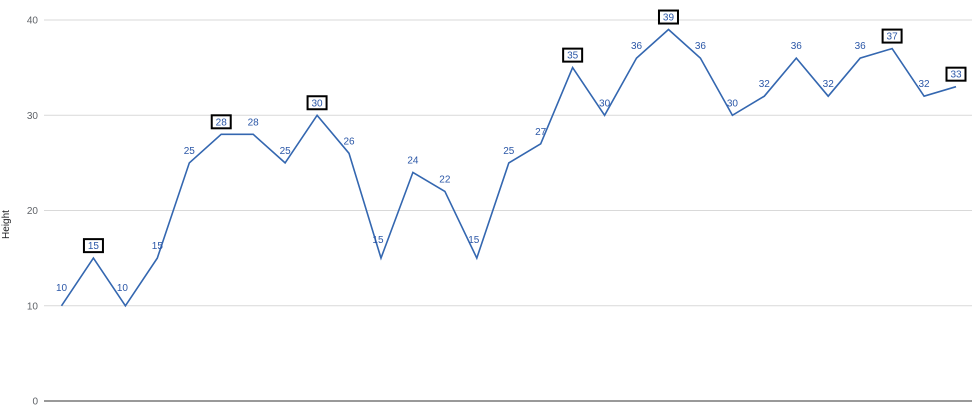  I want to click on data-label: 26, so click(349, 141).